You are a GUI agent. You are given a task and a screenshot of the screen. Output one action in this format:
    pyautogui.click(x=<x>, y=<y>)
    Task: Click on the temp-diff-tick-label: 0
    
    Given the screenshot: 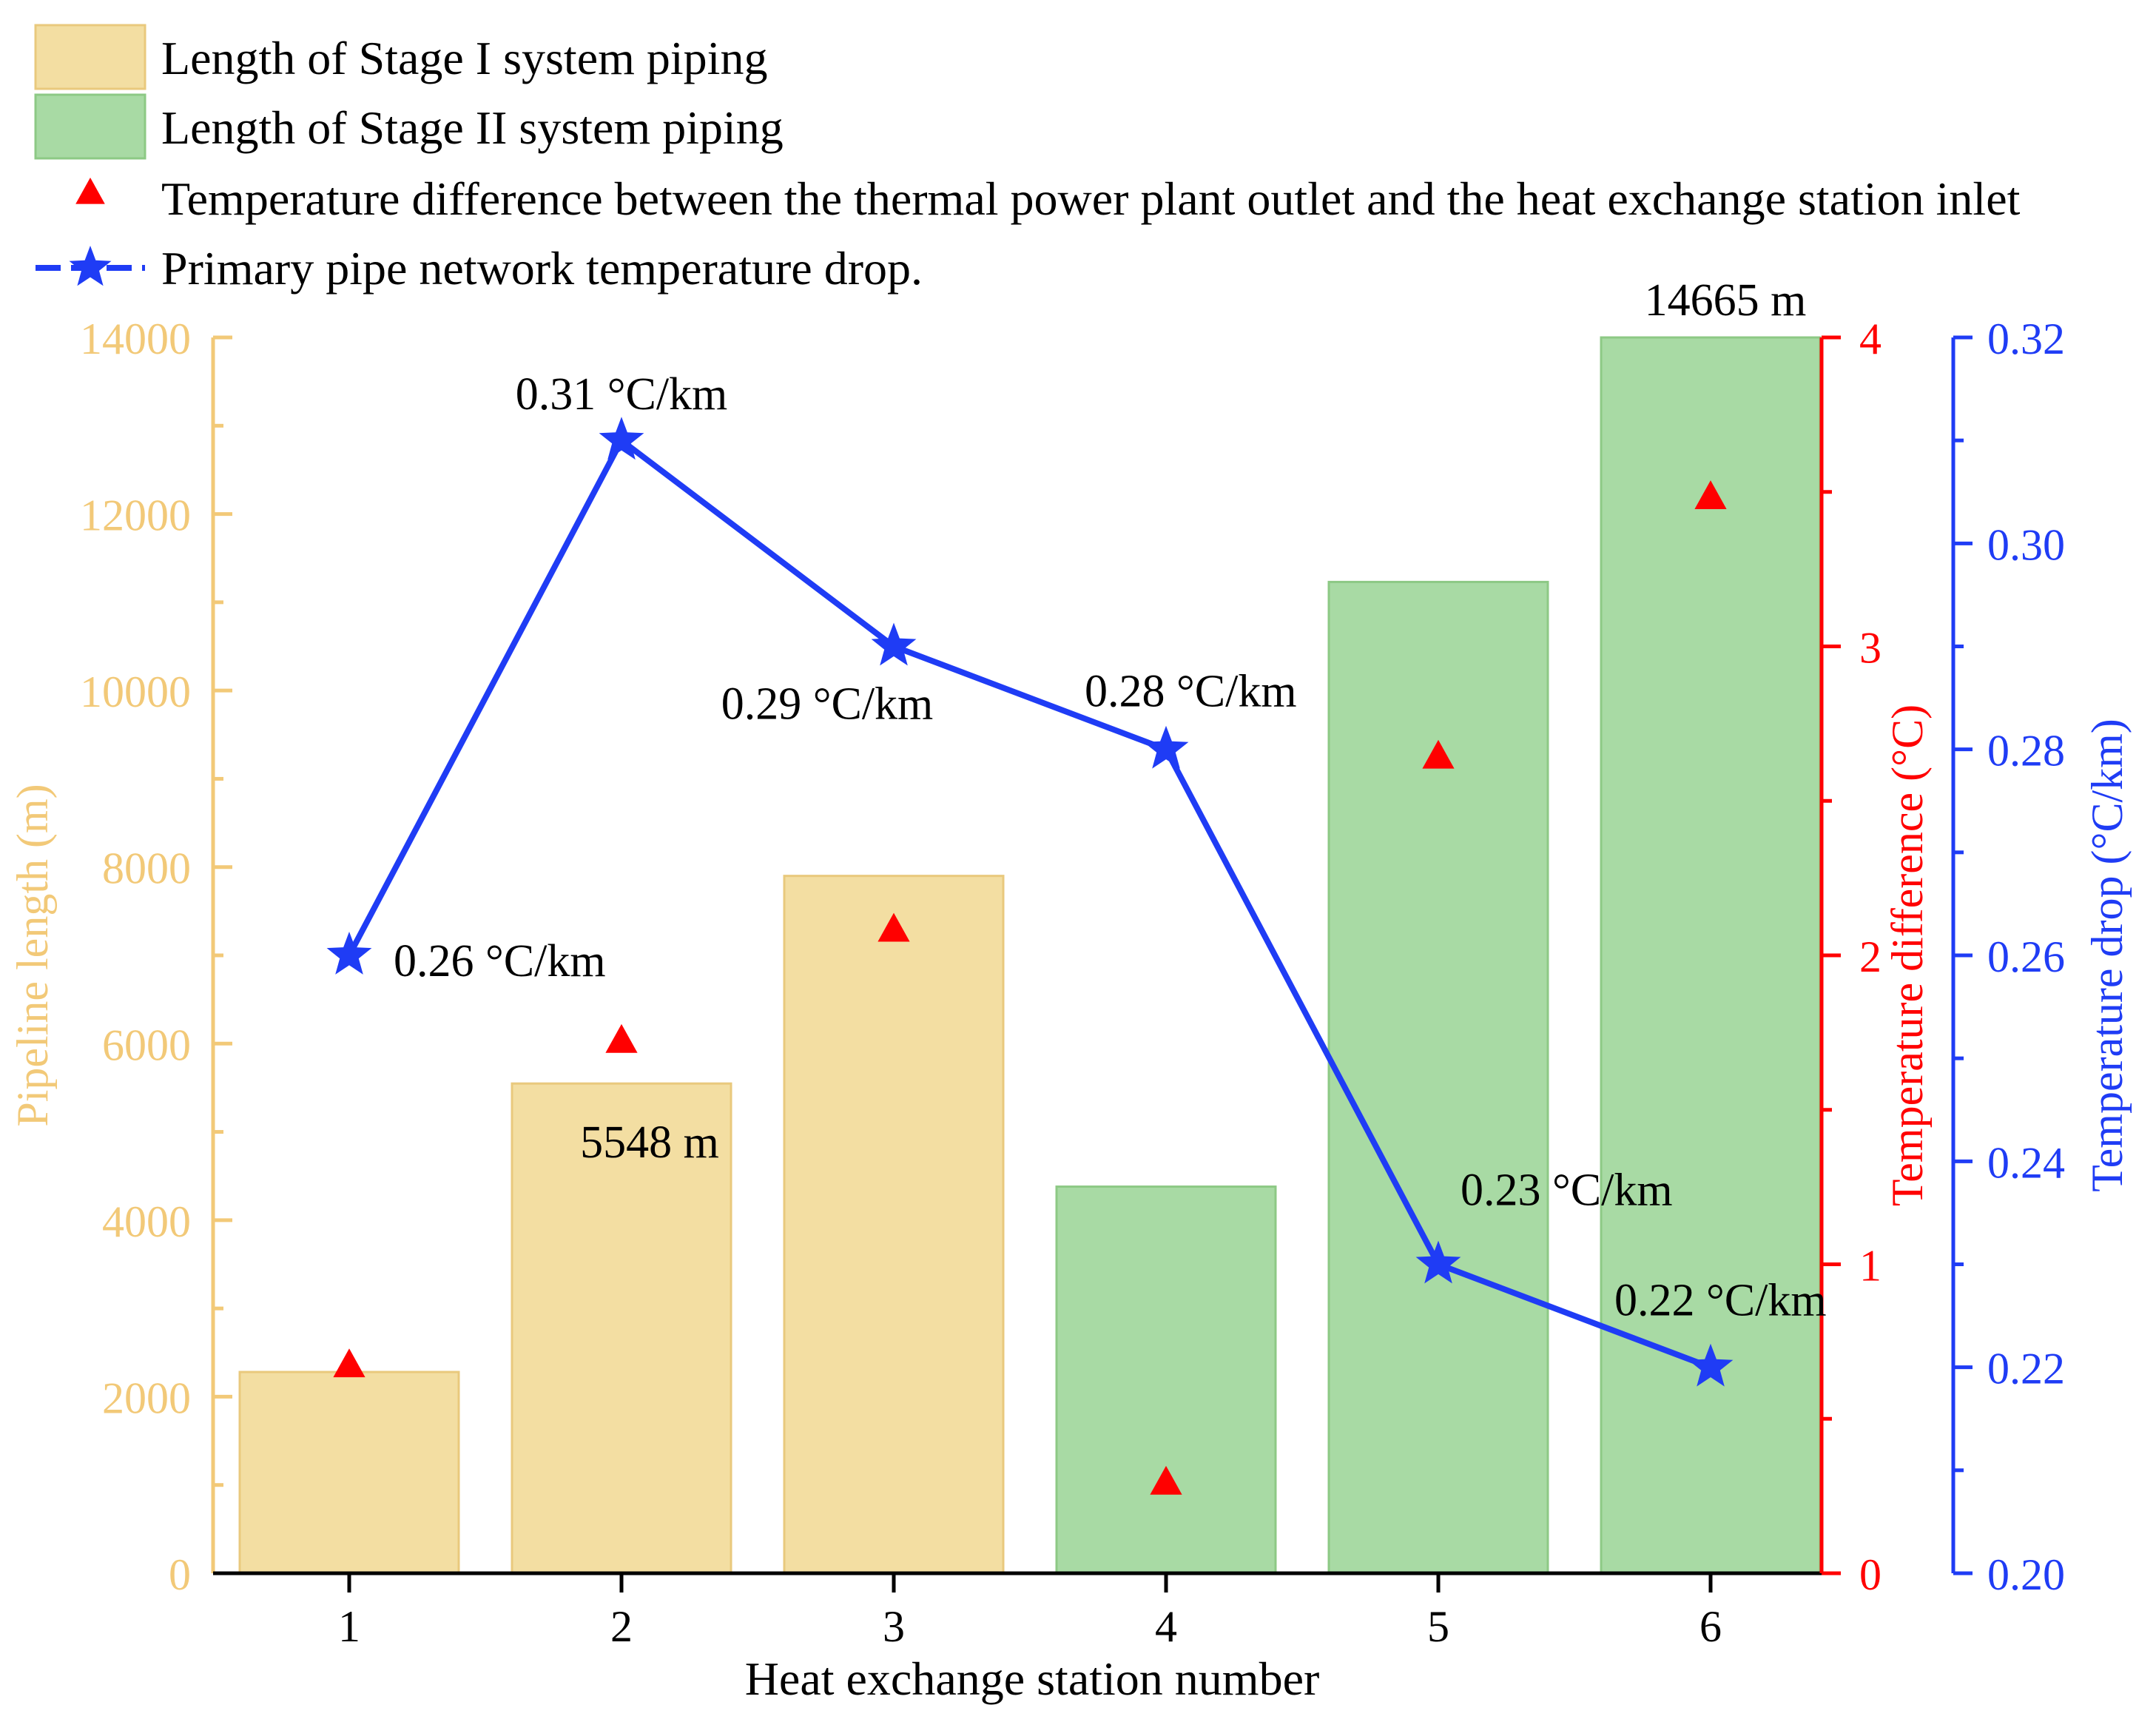 What is the action you would take?
    pyautogui.click(x=1870, y=1574)
    